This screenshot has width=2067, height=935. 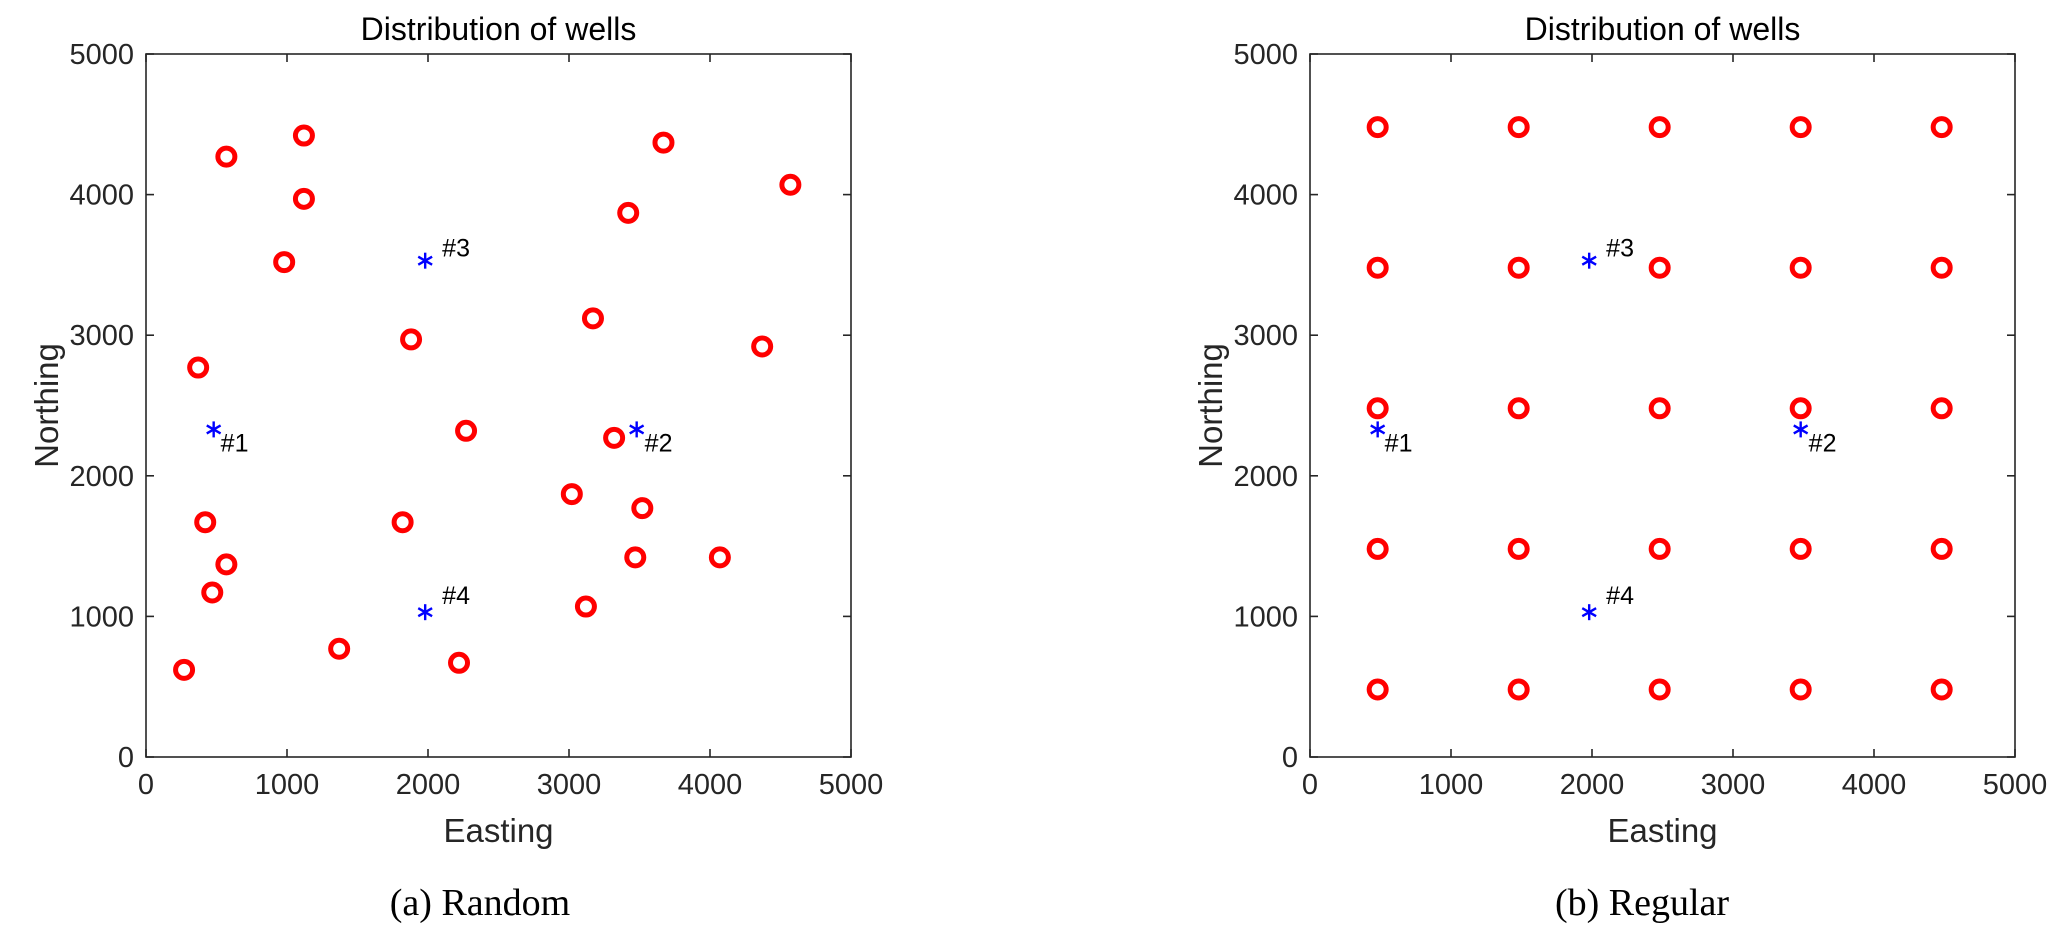 I want to click on x-axis-label: Easting, so click(x=1662, y=830).